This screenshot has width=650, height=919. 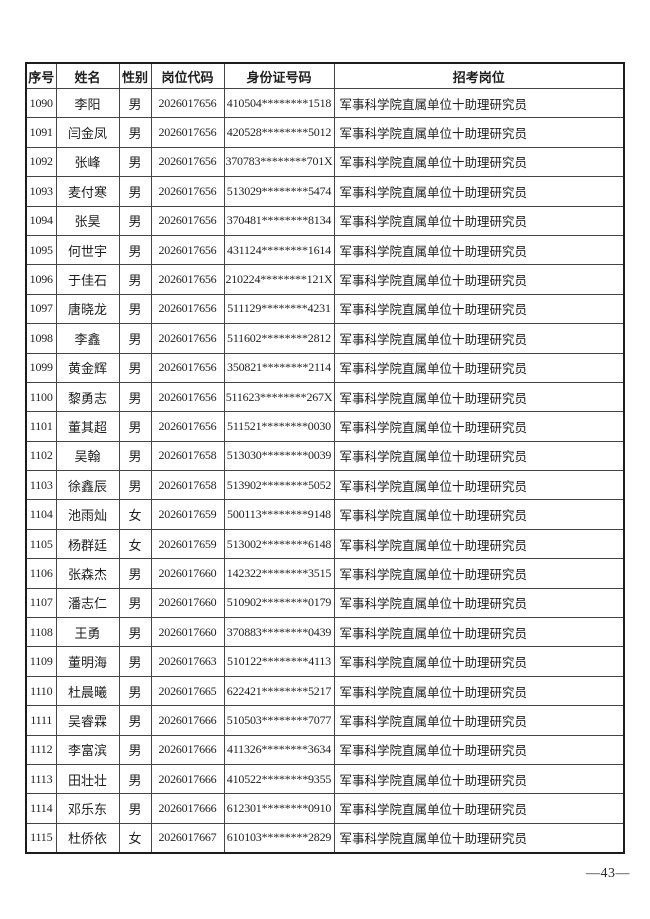 I want to click on cell-id-number: 612301********0910, so click(x=279, y=808).